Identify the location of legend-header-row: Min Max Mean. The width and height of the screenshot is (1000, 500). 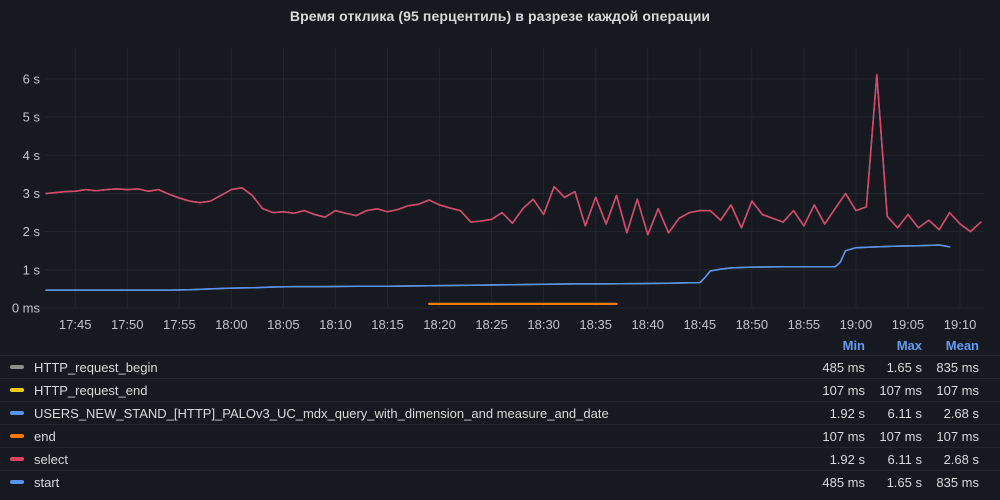
(500, 345).